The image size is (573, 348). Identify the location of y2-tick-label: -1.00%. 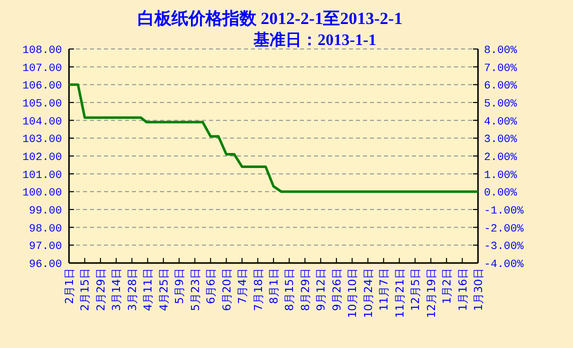
(504, 212).